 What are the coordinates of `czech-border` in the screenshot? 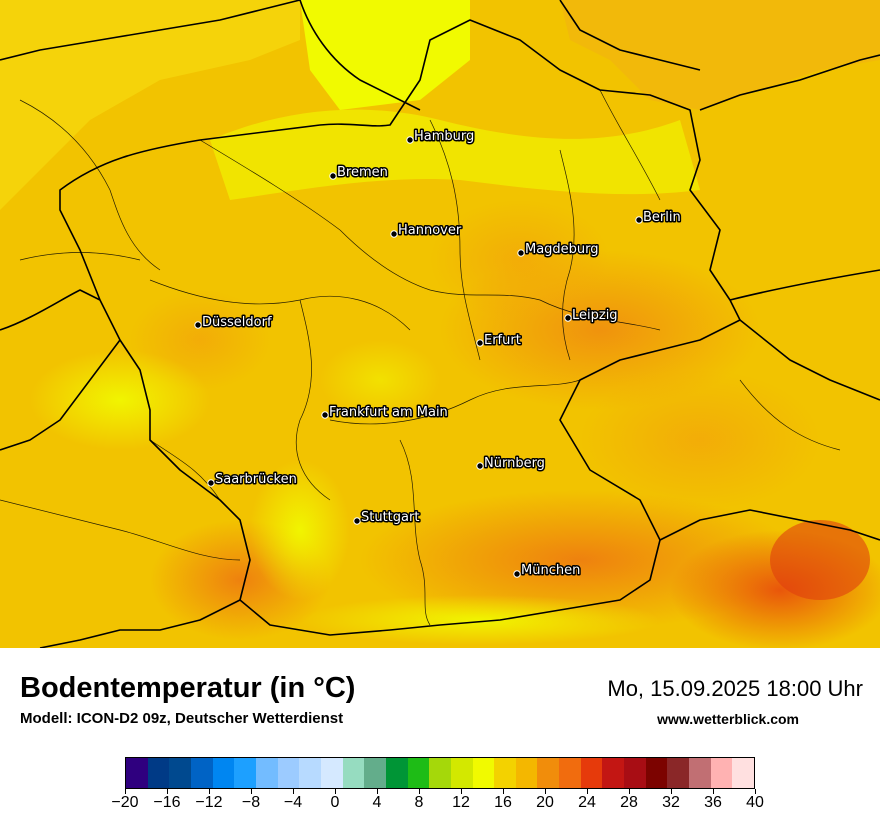 It's located at (809, 360).